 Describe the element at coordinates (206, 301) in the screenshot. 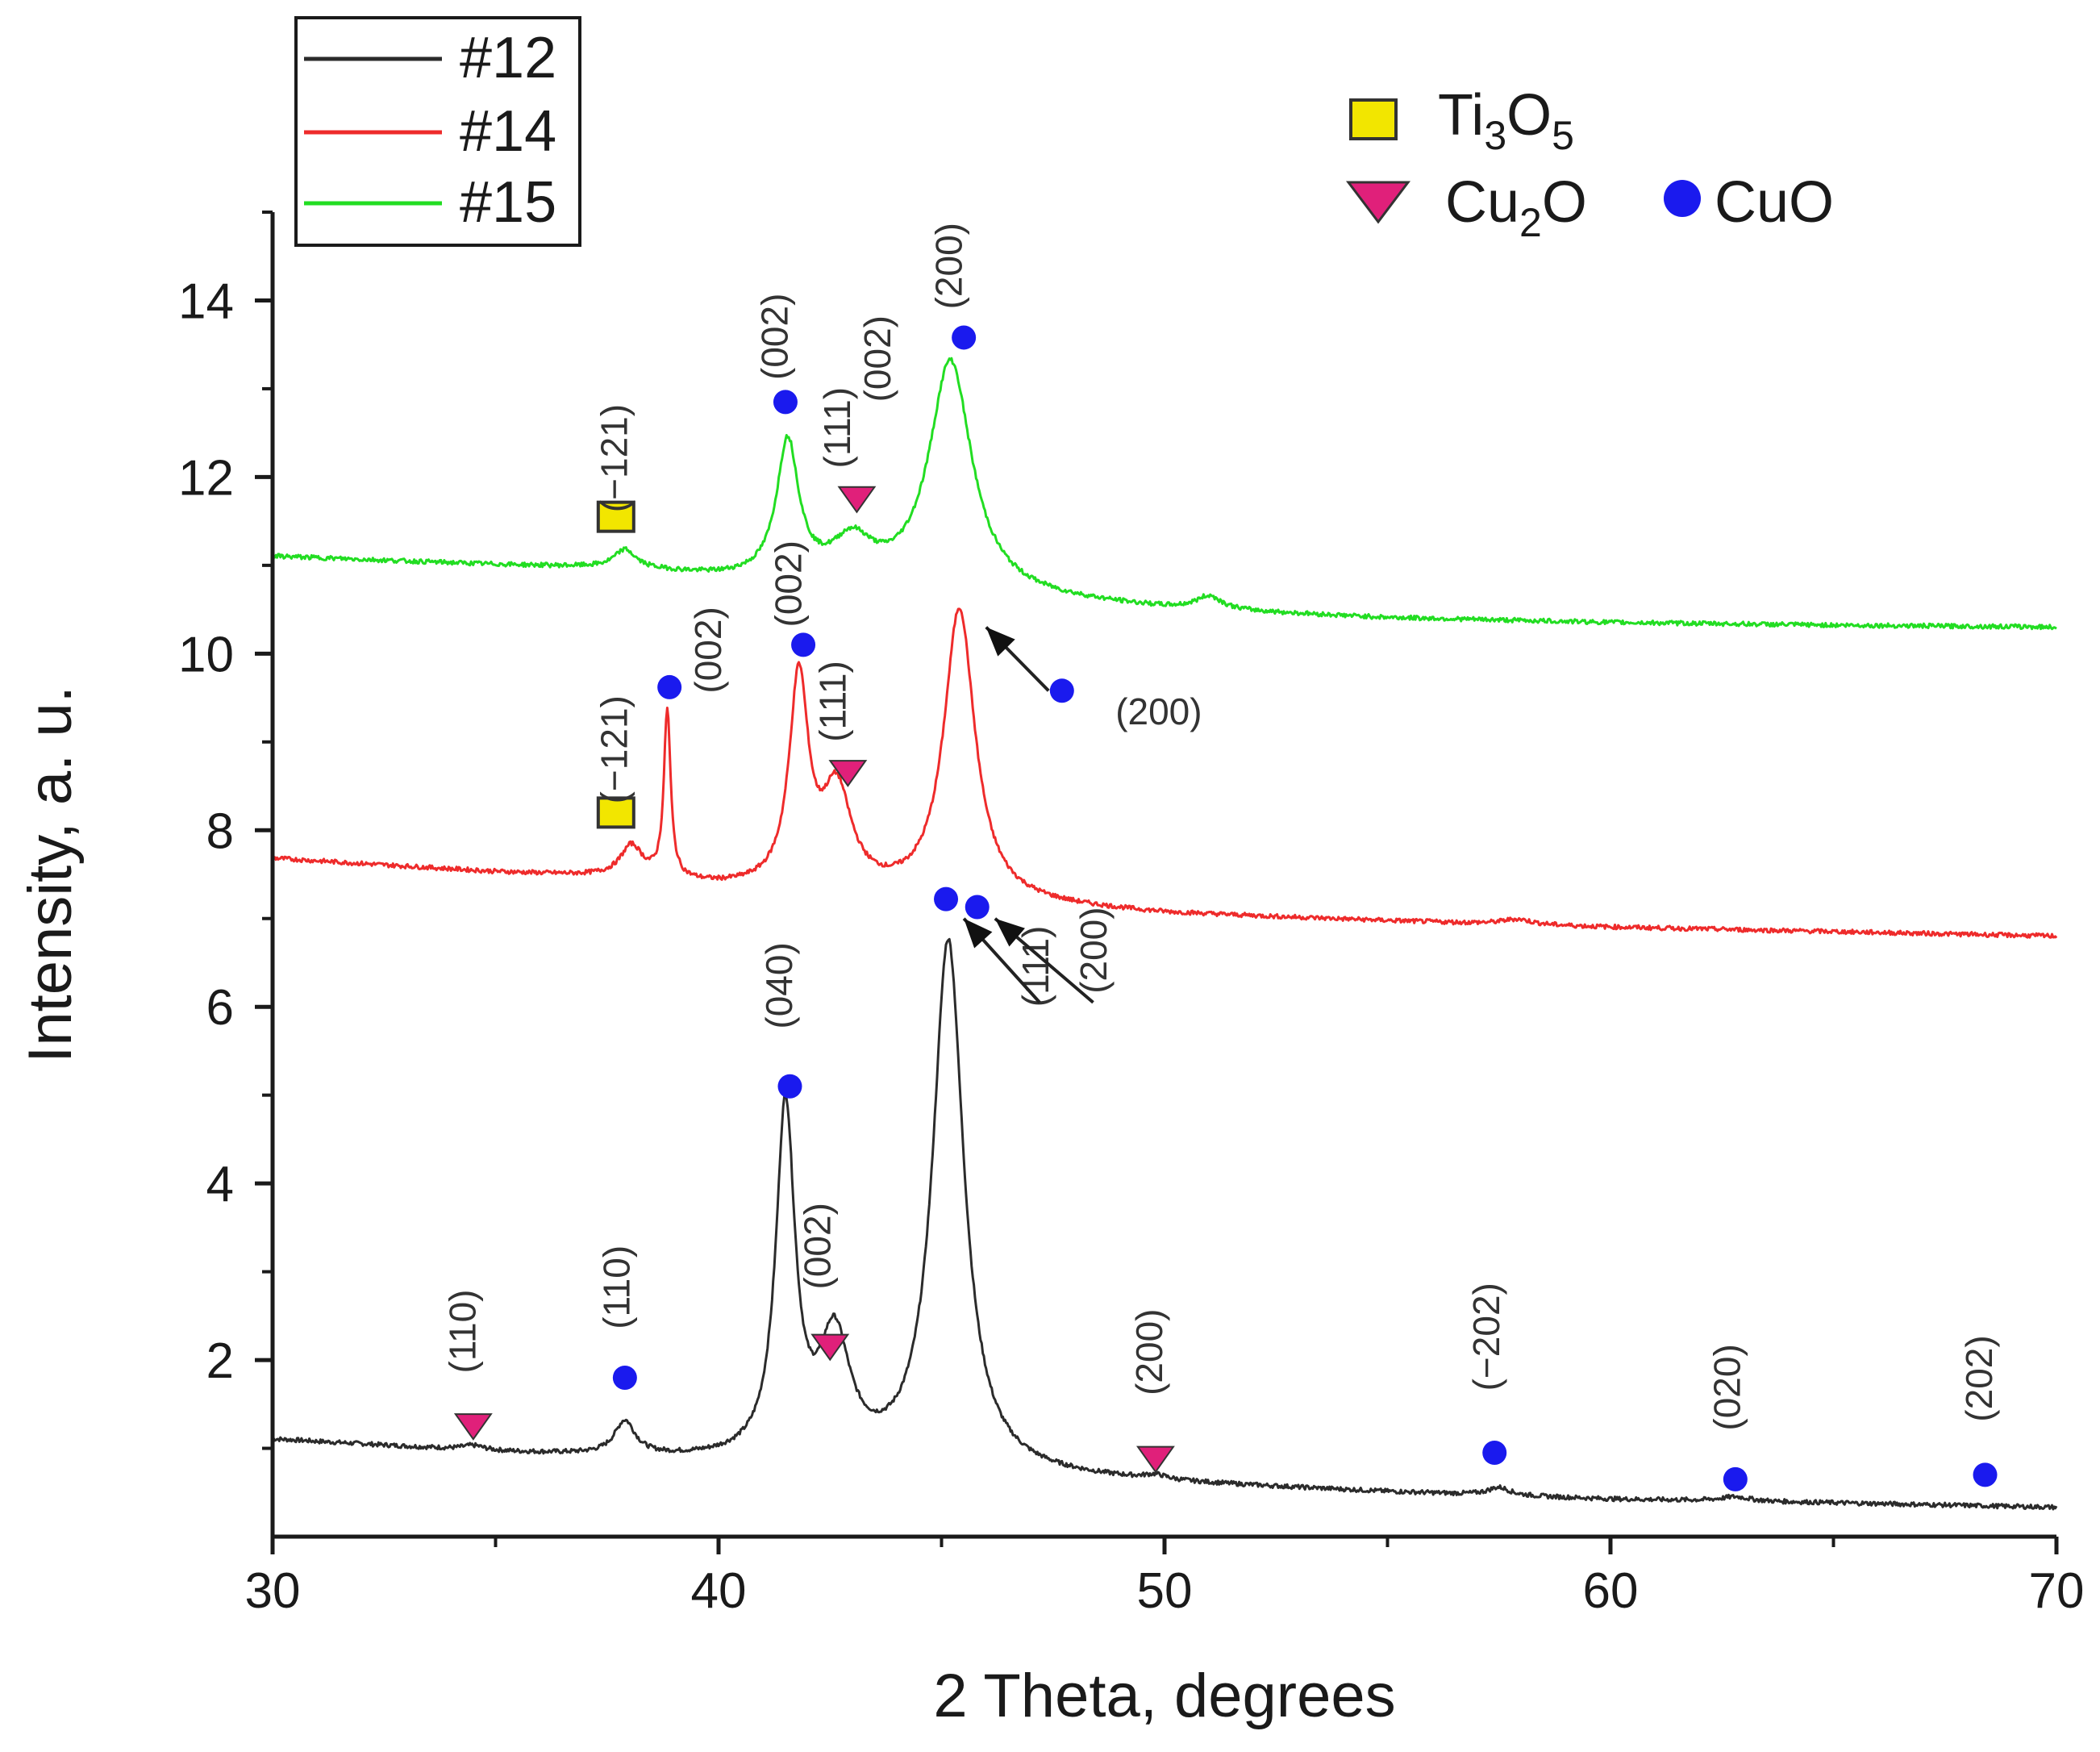

I see `y-tick-label-14: 14` at that location.